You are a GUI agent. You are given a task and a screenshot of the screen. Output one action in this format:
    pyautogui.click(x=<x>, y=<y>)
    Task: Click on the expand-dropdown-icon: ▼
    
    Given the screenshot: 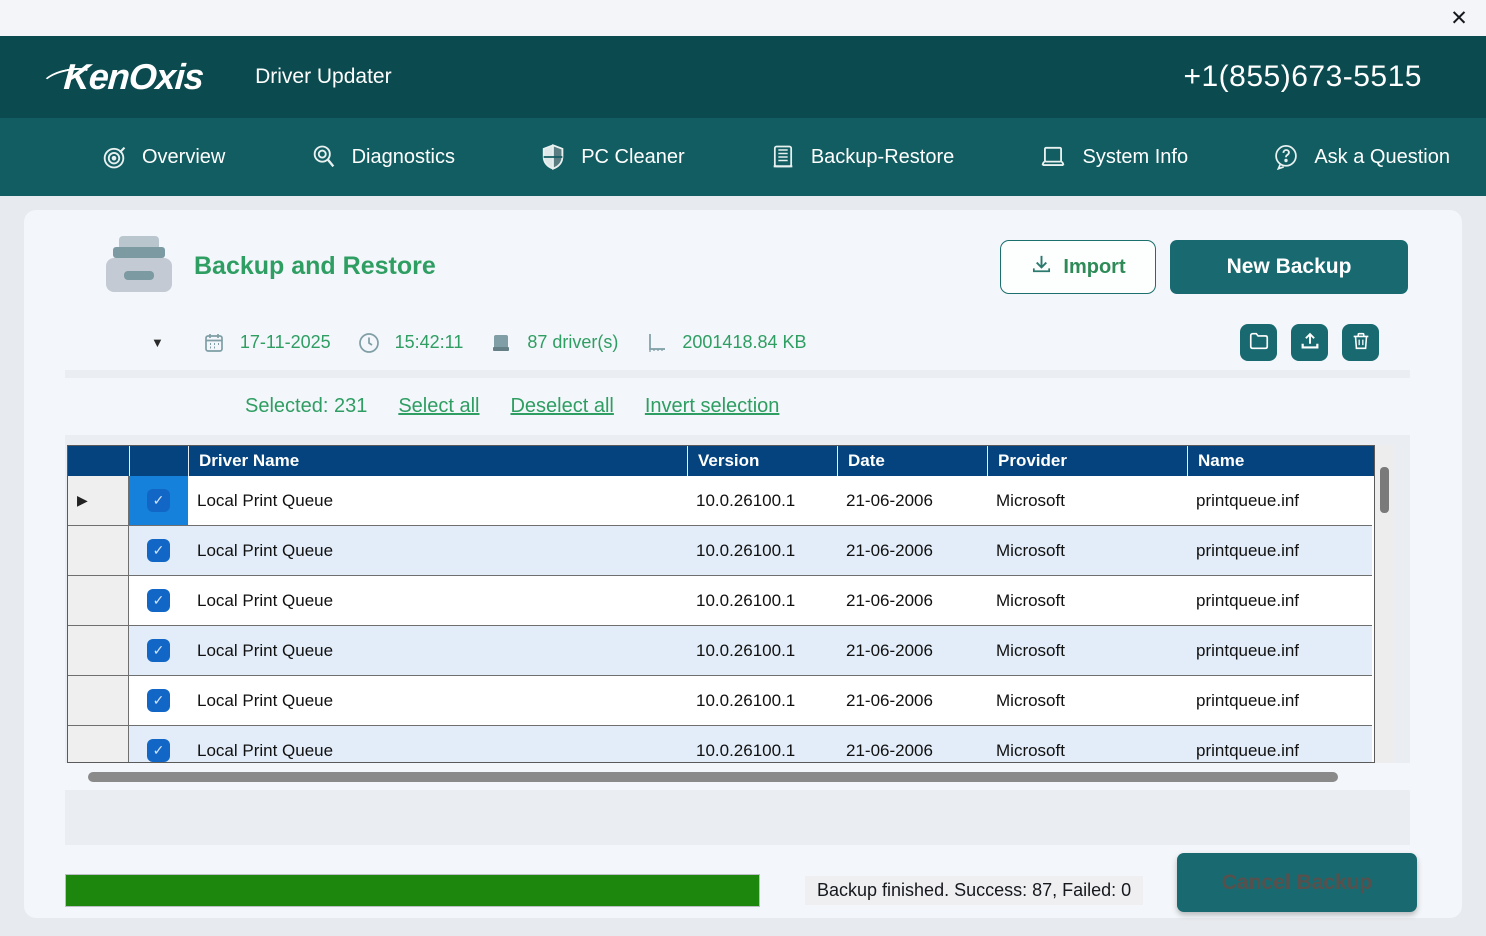 What is the action you would take?
    pyautogui.click(x=157, y=342)
    